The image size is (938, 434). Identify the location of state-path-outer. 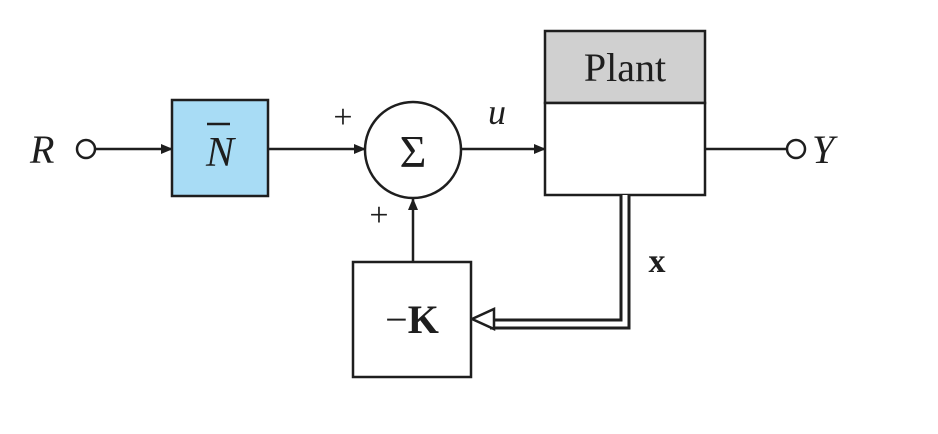
(560, 262).